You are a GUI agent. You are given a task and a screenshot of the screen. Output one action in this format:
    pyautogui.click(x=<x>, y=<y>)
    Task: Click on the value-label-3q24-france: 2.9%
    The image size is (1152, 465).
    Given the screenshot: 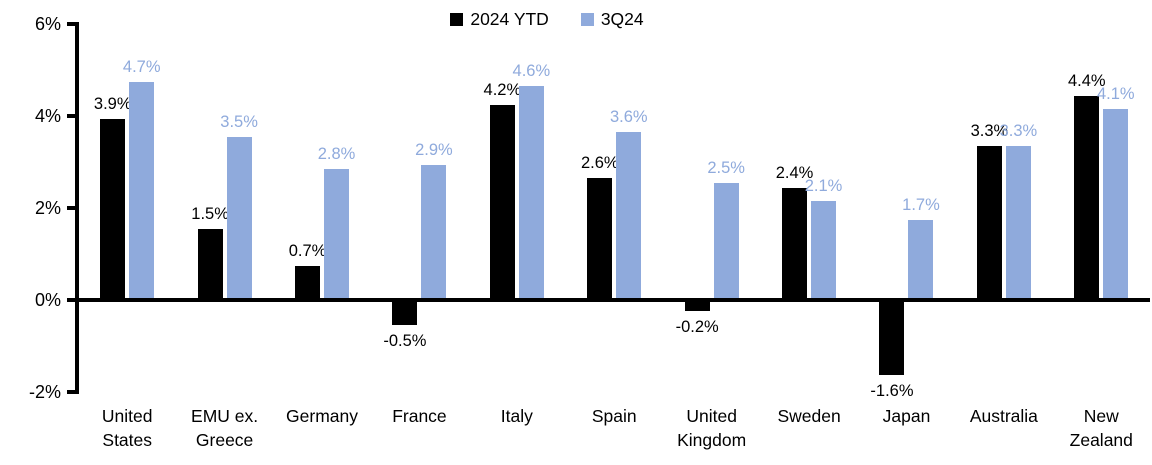 What is the action you would take?
    pyautogui.click(x=434, y=149)
    